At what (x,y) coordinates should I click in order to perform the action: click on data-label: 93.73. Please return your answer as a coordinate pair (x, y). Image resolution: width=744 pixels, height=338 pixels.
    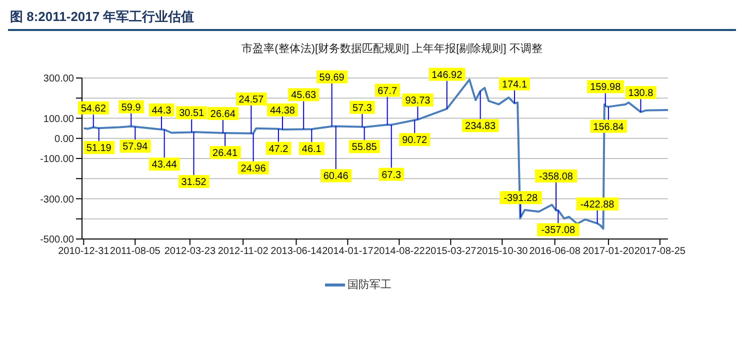
    Looking at the image, I should click on (418, 101).